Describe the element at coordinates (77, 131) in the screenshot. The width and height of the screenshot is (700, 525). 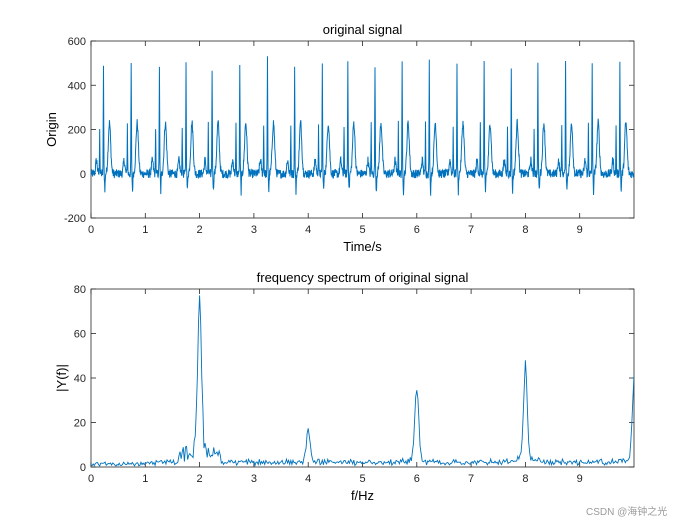
I see `y-tick-label: 200` at that location.